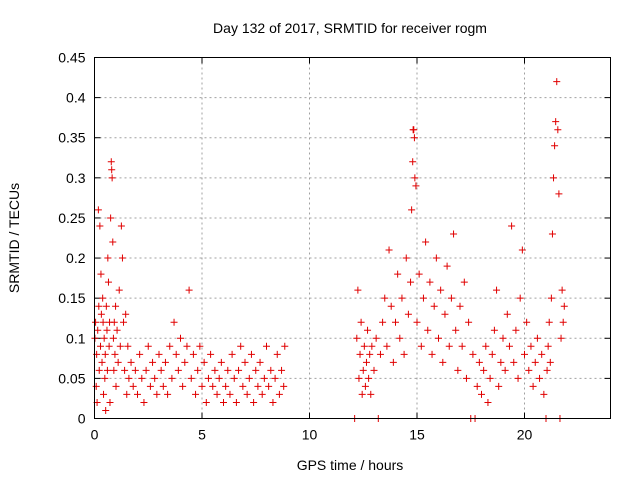 The height and width of the screenshot is (480, 640). Describe the element at coordinates (202, 435) in the screenshot. I see `x-tick-label: 5` at that location.